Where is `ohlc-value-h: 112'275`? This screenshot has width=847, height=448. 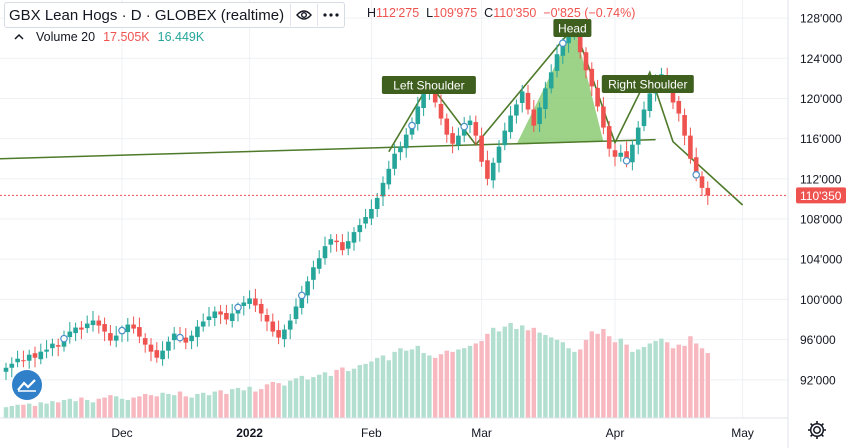 ohlc-value-h: 112'275 is located at coordinates (398, 13).